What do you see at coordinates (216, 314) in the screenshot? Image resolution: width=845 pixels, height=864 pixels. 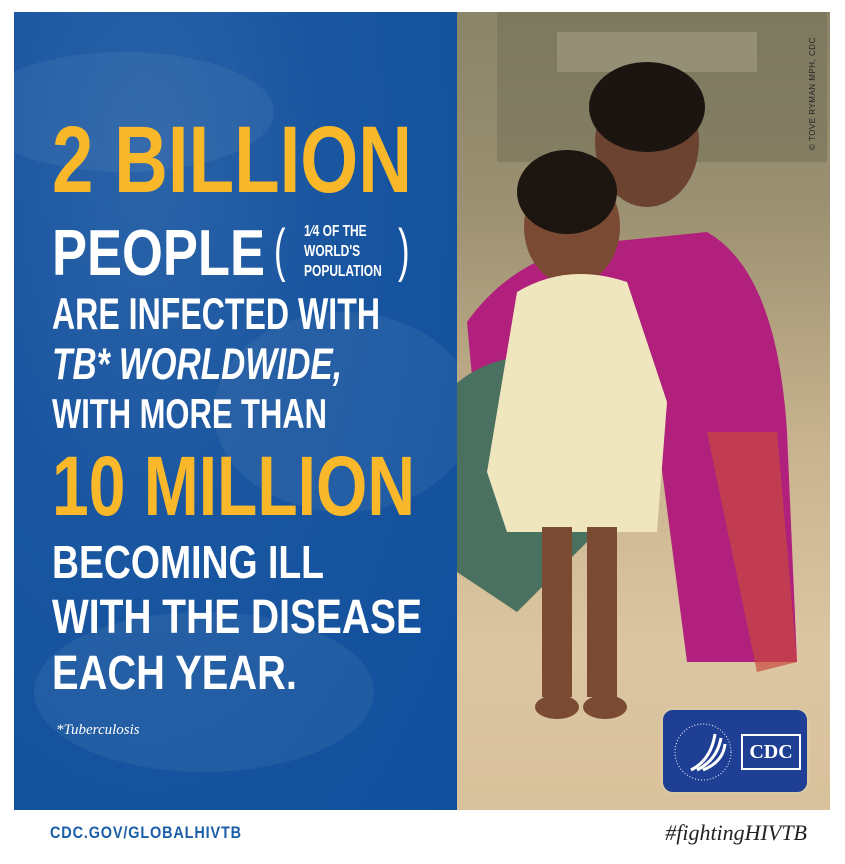 I see `headline-line3: ARE INFECTED WITH` at bounding box center [216, 314].